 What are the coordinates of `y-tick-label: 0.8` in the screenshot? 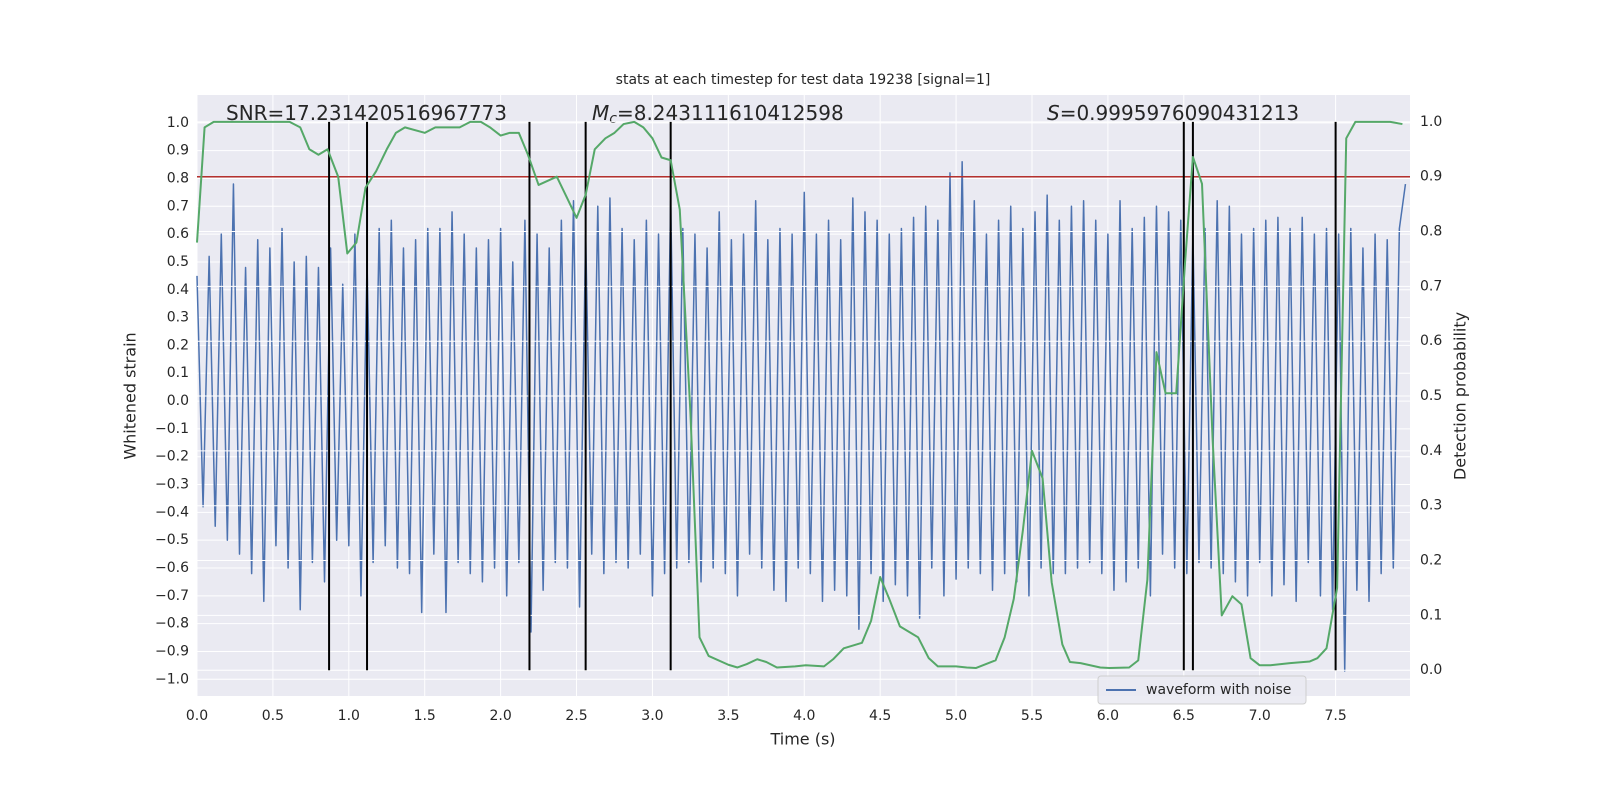 It's located at (178, 178).